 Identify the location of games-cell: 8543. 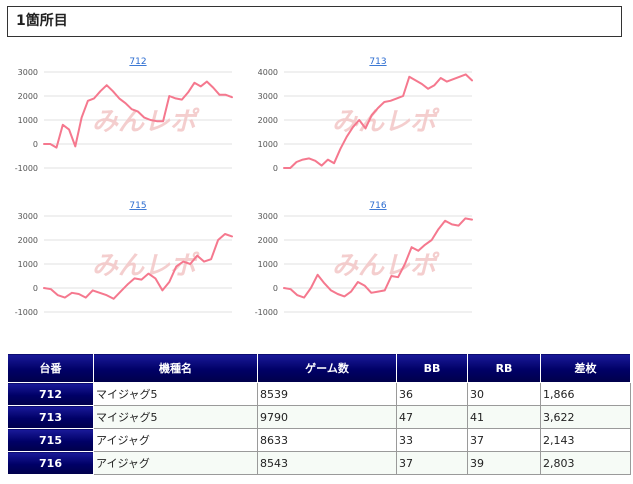
(327, 463).